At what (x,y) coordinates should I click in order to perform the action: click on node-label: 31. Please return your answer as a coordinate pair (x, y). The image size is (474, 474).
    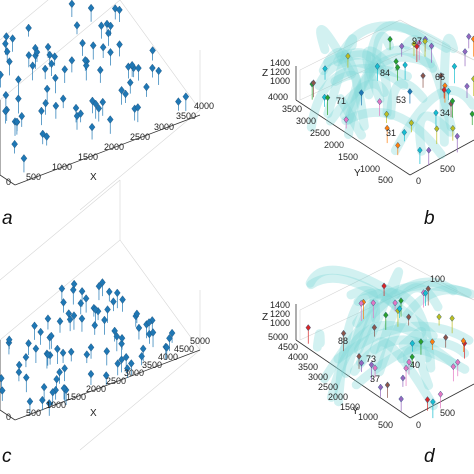
    Looking at the image, I should click on (391, 133).